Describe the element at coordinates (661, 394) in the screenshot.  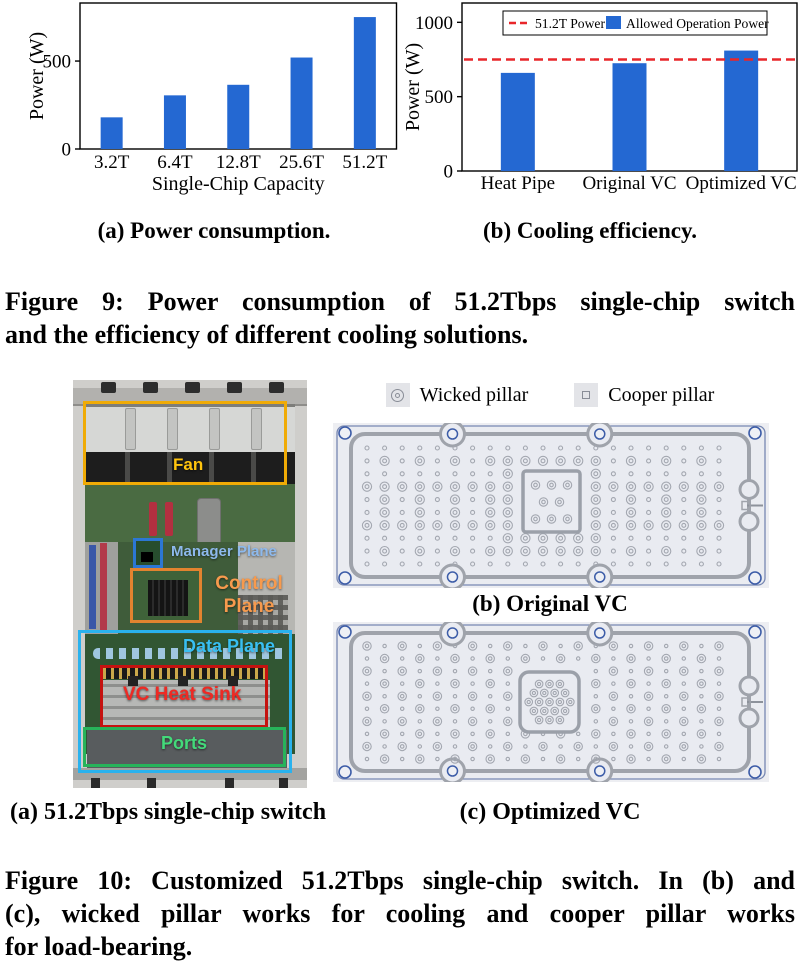
I see `cooper-pillar-legend-label: Cooper pillar` at that location.